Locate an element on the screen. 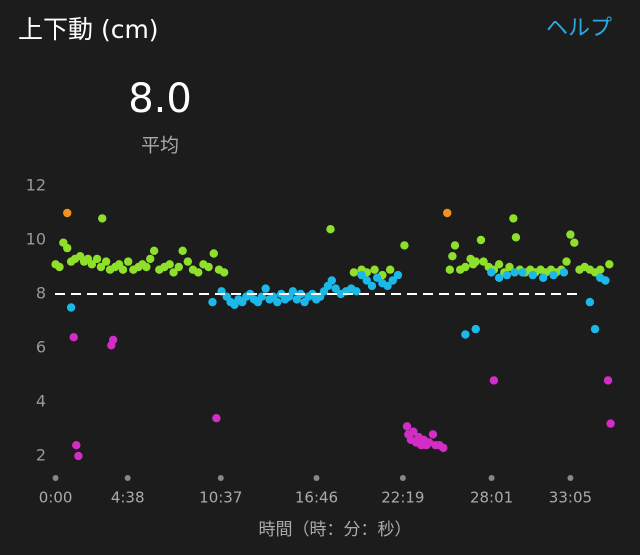 This screenshot has width=640, height=555. x-tick-label: 33:05 is located at coordinates (570, 498).